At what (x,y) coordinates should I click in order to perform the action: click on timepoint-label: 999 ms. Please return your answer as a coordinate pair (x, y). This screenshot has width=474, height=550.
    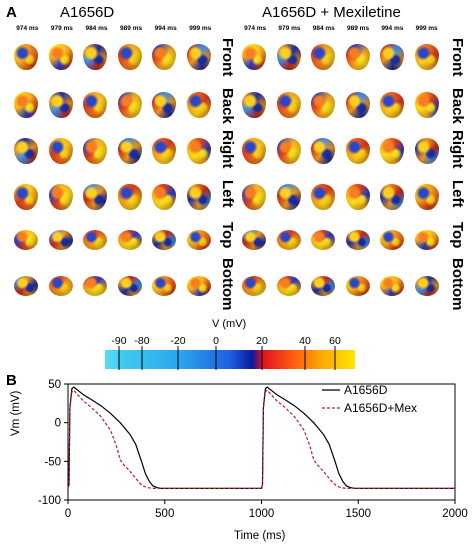
    Looking at the image, I should click on (200, 28).